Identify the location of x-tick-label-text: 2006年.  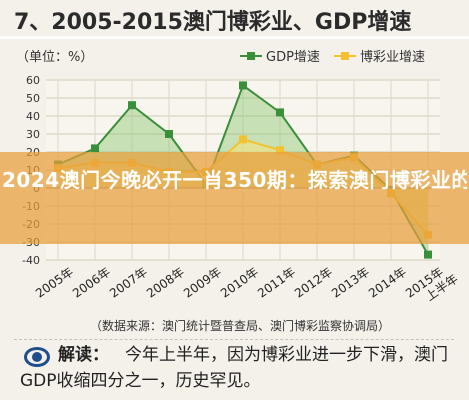
(91, 283).